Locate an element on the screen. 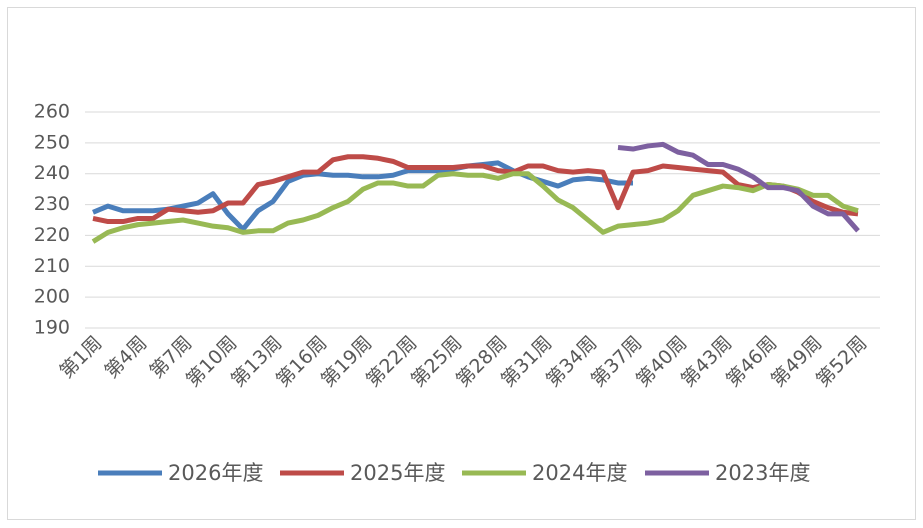  y-tick-label: 240 is located at coordinates (52, 173).